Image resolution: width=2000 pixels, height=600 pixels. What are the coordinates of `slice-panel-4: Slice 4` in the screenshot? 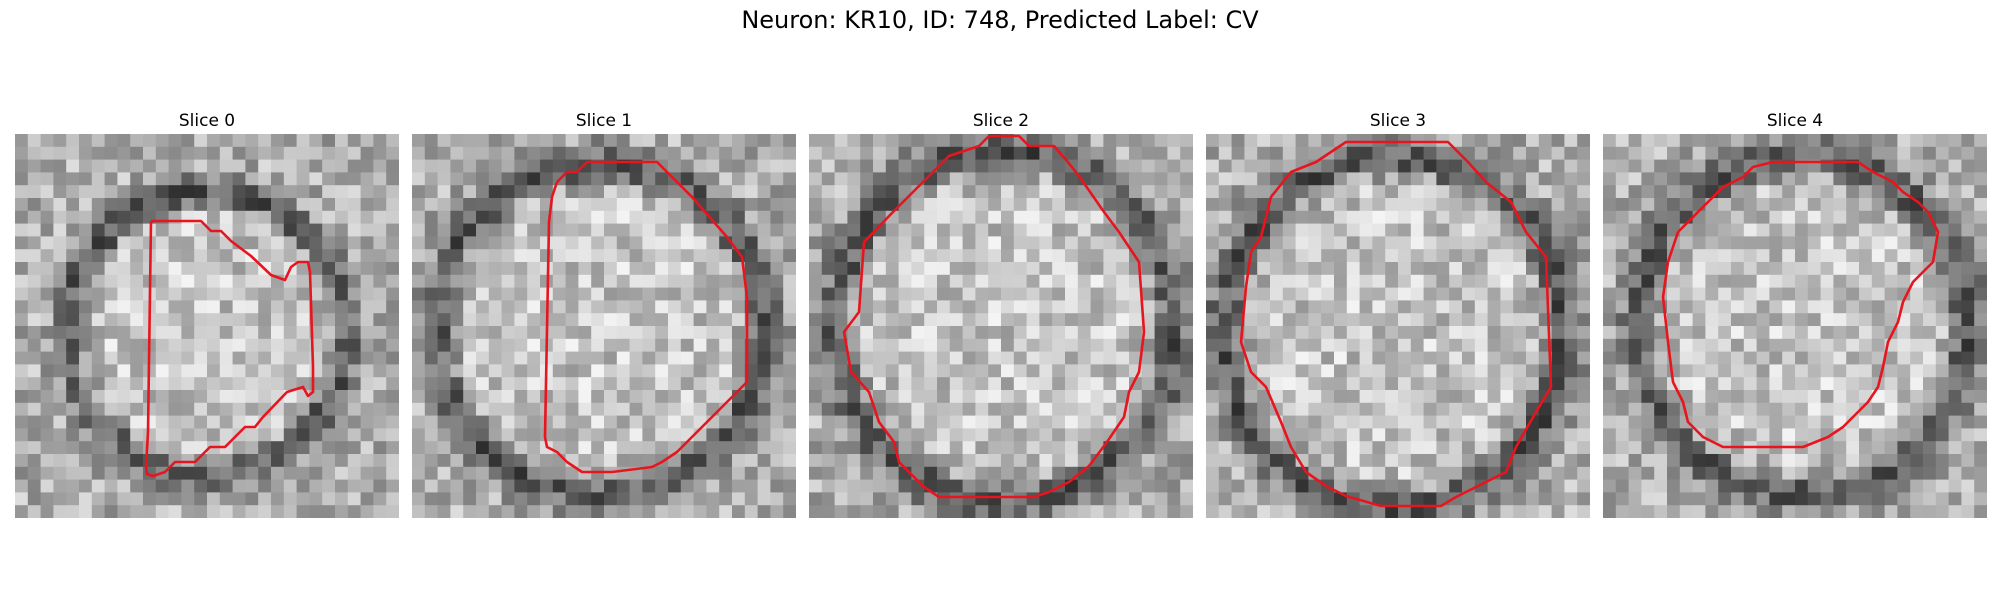 It's located at (1795, 313).